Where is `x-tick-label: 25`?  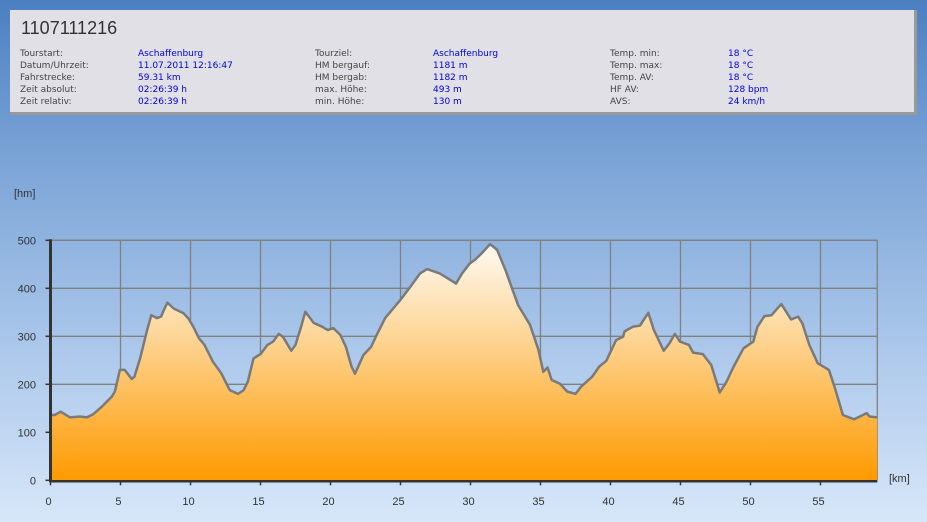 x-tick-label: 25 is located at coordinates (398, 502).